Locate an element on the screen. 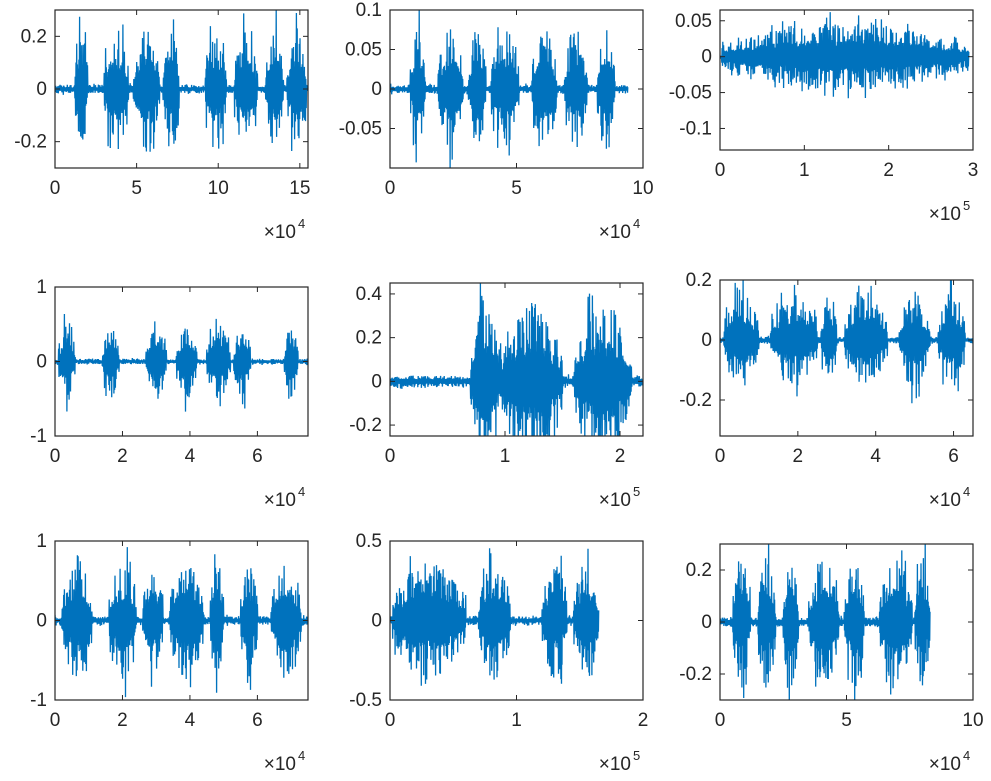 The image size is (991, 781). subplot-7: 0 2 4 610-1×10 4 is located at coordinates (169, 653).